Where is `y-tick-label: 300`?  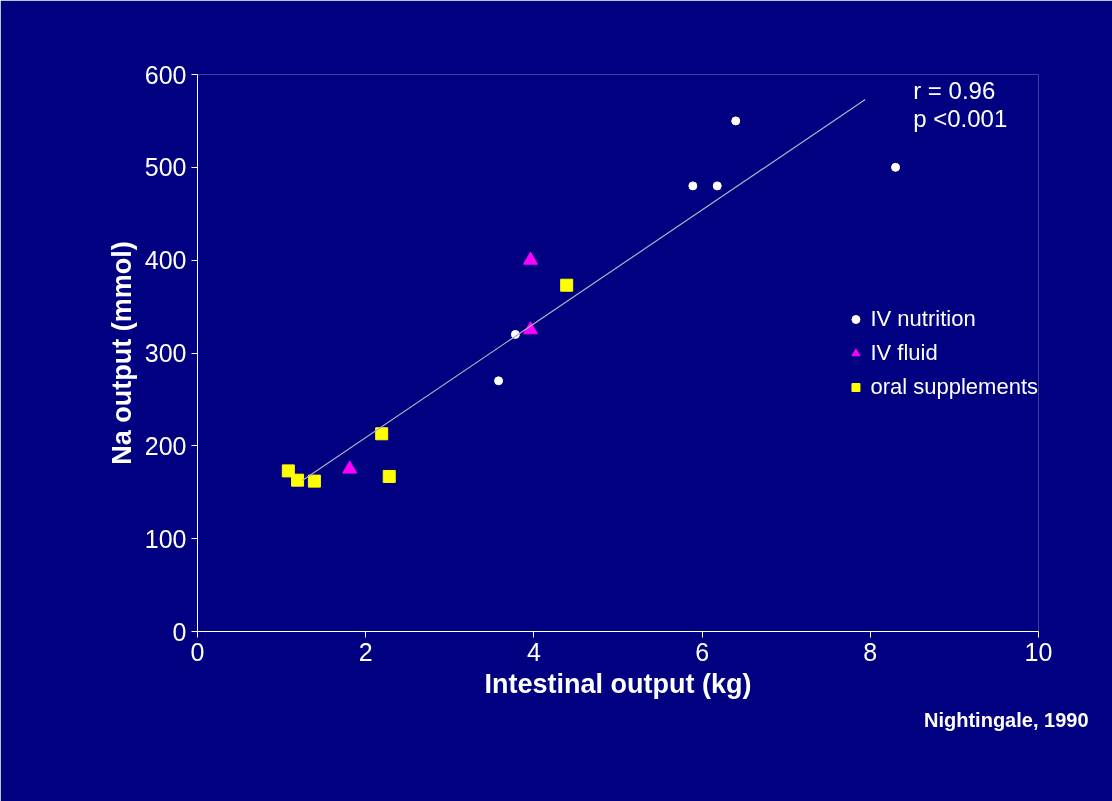
y-tick-label: 300 is located at coordinates (165, 353).